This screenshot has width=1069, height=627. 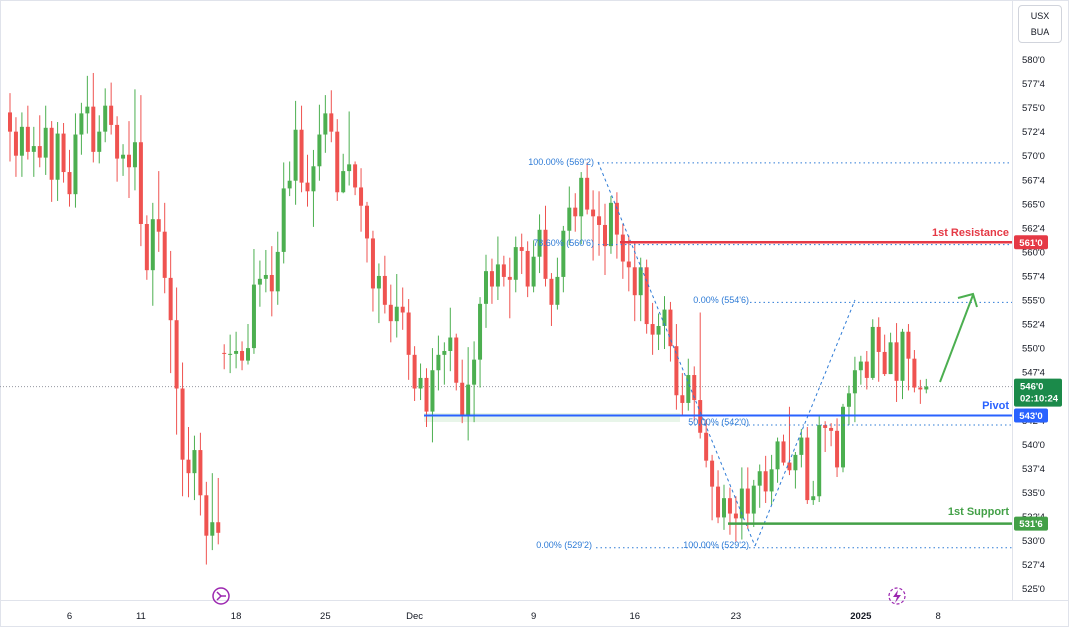 What do you see at coordinates (1033, 301) in the screenshot?
I see `price-tick-label: 555'0` at bounding box center [1033, 301].